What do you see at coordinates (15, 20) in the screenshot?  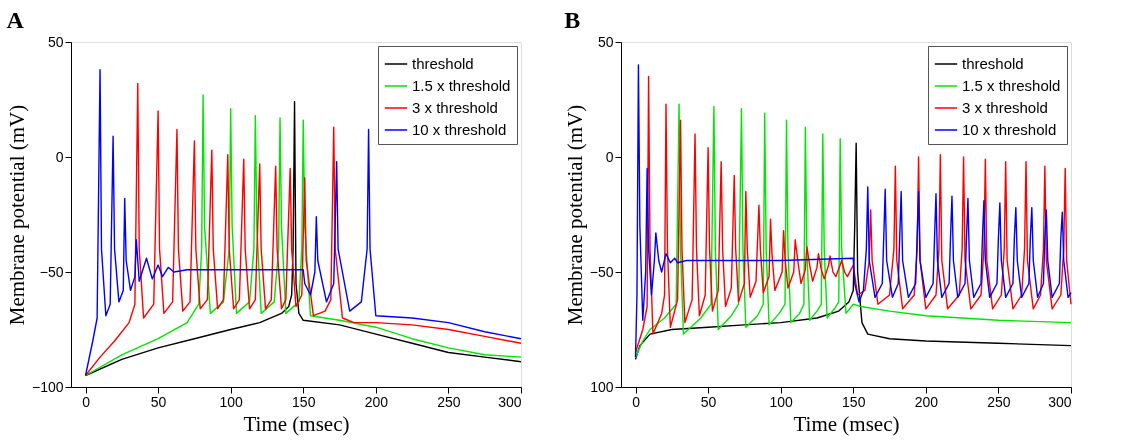 I see `chart-title: A` at bounding box center [15, 20].